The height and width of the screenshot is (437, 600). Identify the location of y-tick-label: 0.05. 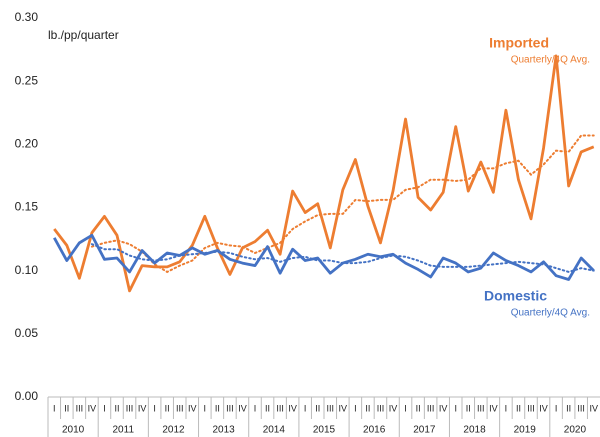
(27, 333).